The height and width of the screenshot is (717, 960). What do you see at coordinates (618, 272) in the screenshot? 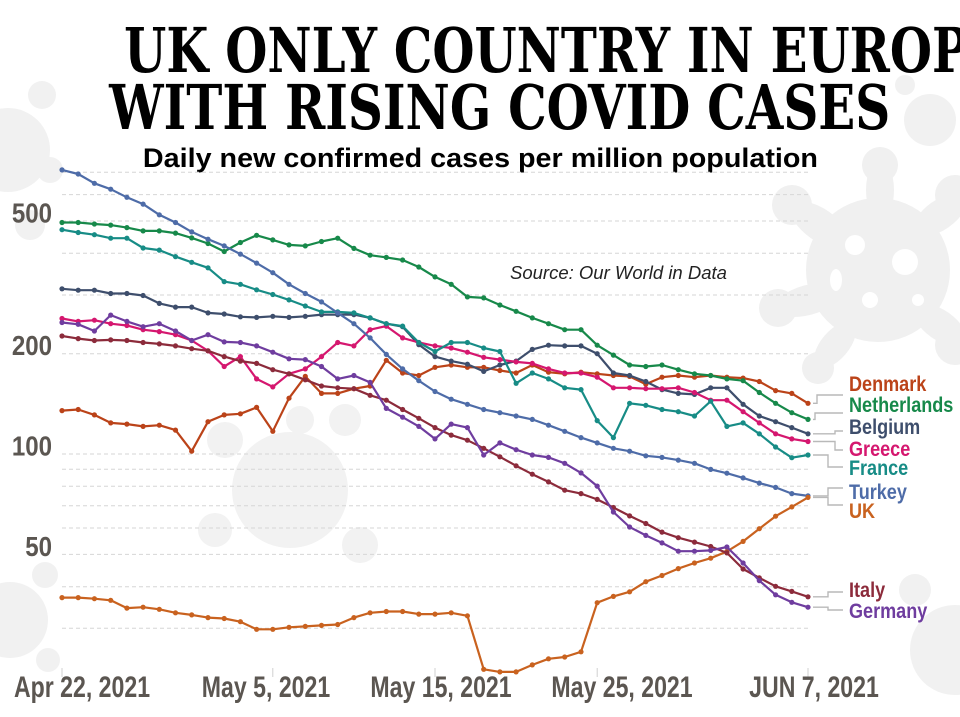
I see `source-annotation: Source: Our World in Data` at bounding box center [618, 272].